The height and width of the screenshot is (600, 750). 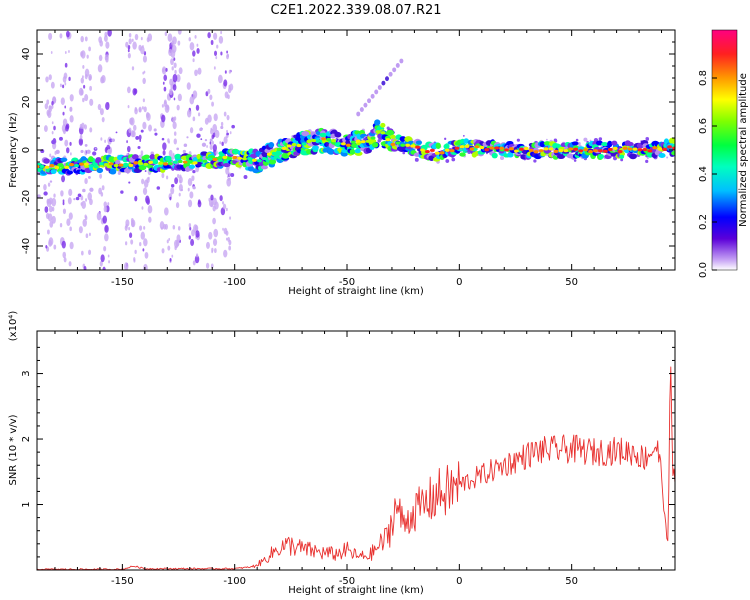 What do you see at coordinates (13, 150) in the screenshot?
I see `spectrogram-y-axis-label: Frequency (Hz)` at bounding box center [13, 150].